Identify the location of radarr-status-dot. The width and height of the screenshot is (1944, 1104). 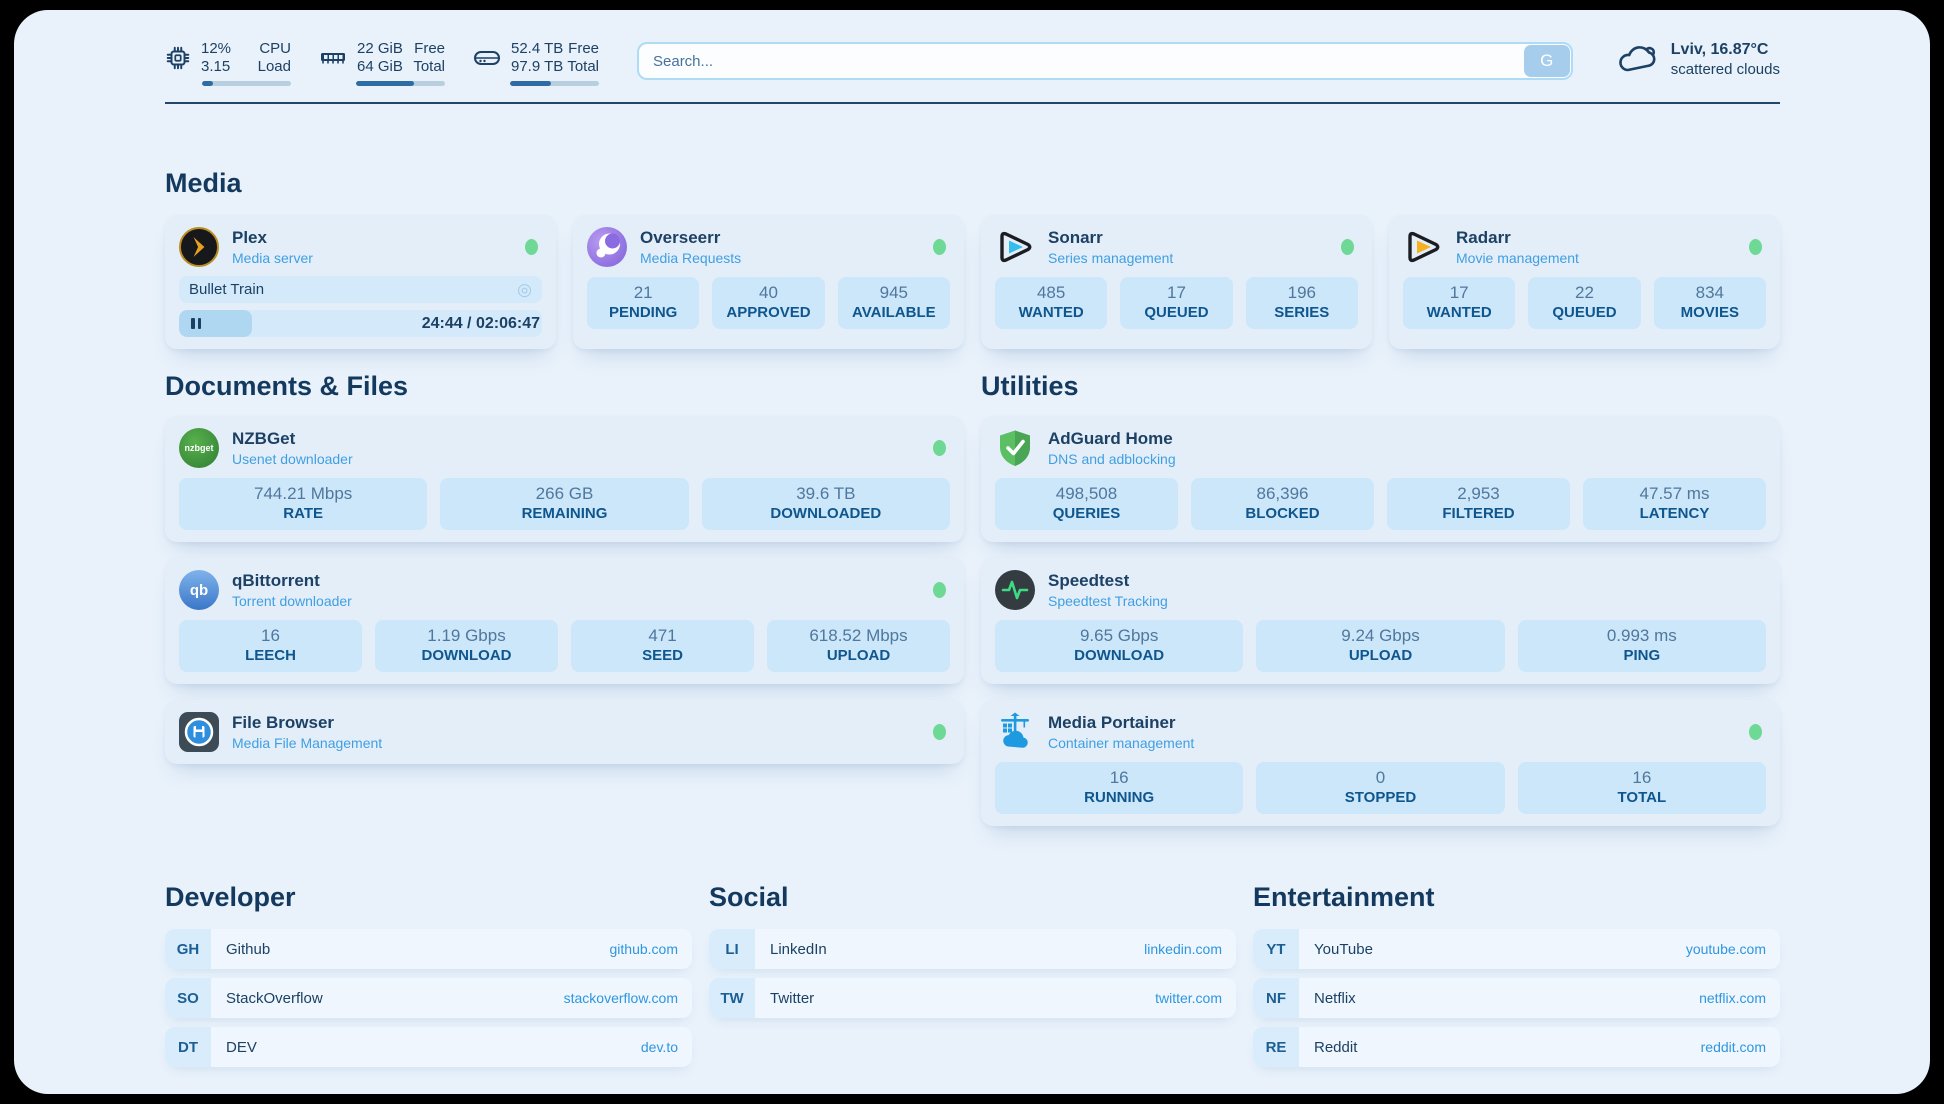
(1755, 247).